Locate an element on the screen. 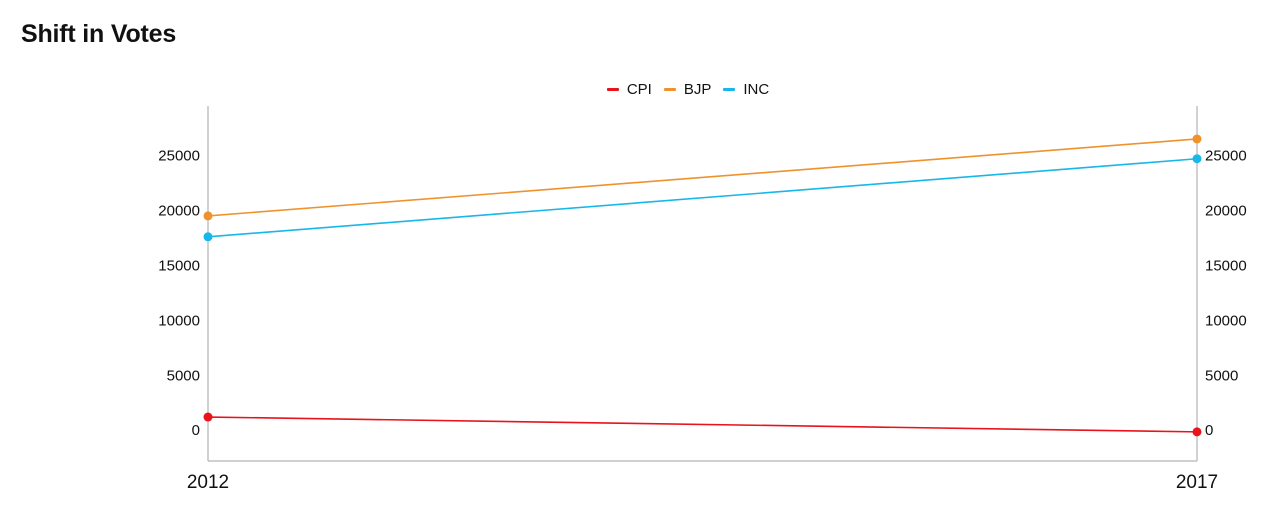 The image size is (1280, 514). series-line-inc is located at coordinates (702, 197).